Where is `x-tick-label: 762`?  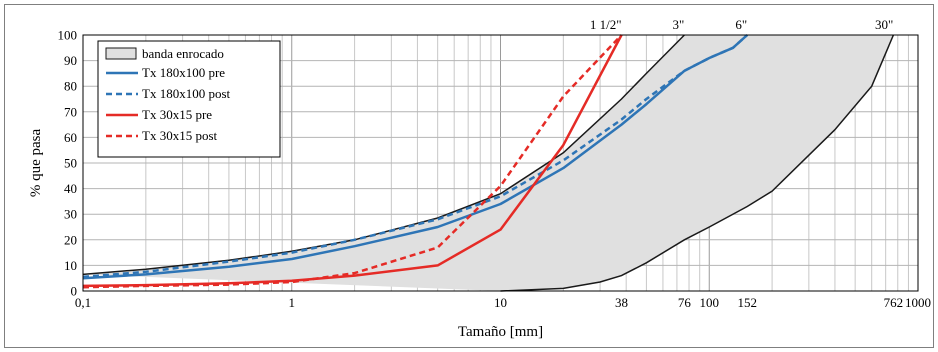
x-tick-label: 762 is located at coordinates (894, 302).